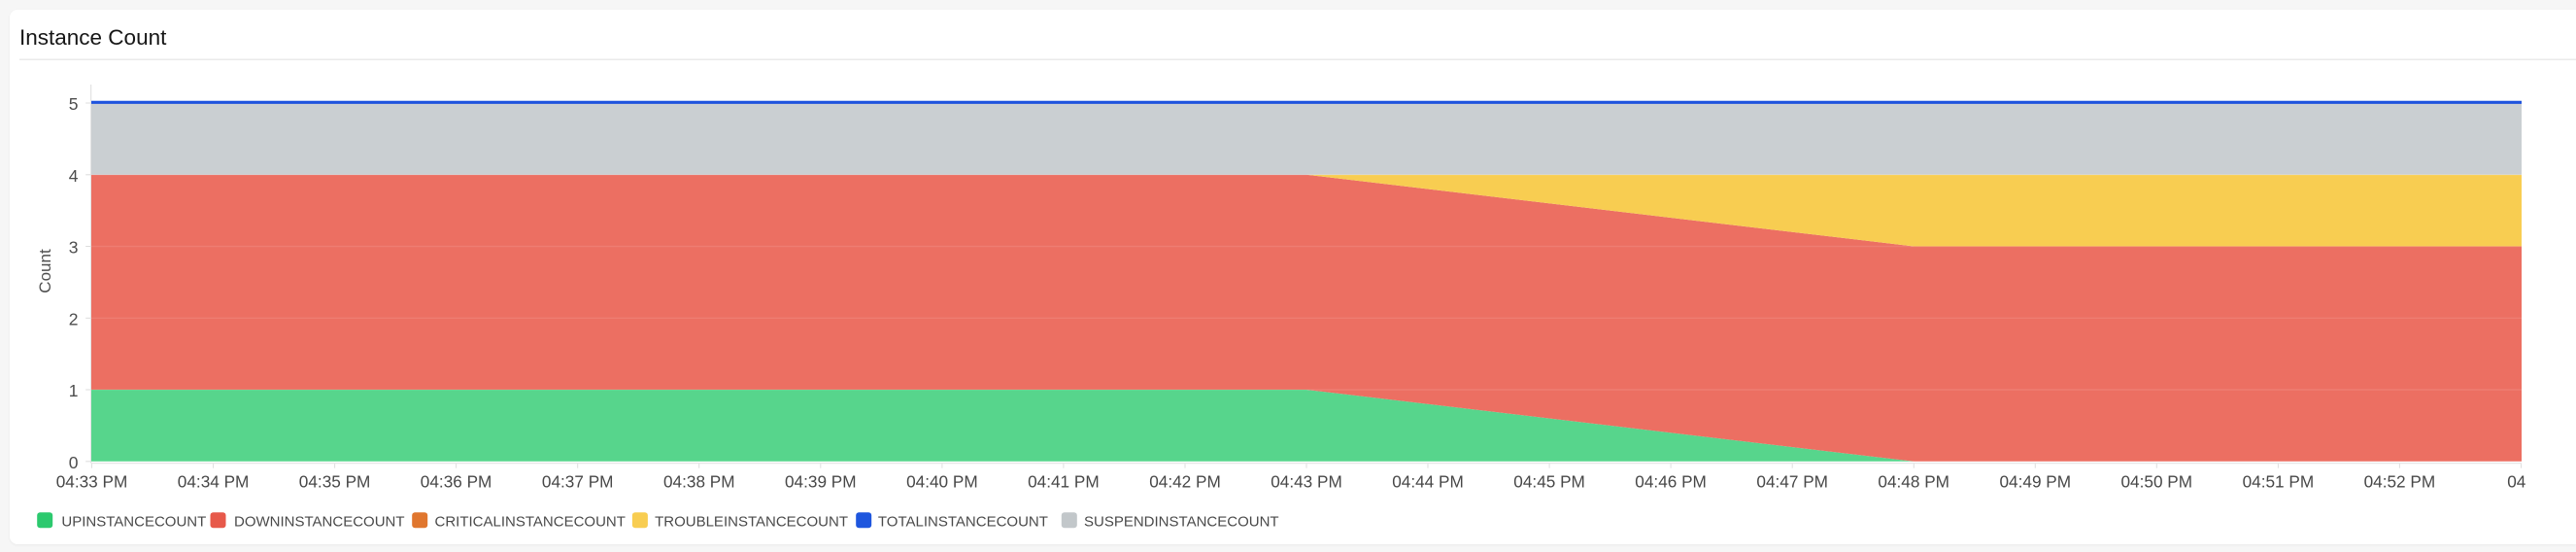 Image resolution: width=2576 pixels, height=552 pixels. Describe the element at coordinates (530, 522) in the screenshot. I see `svg-text: CRITICALINSTANCECOUNT` at that location.